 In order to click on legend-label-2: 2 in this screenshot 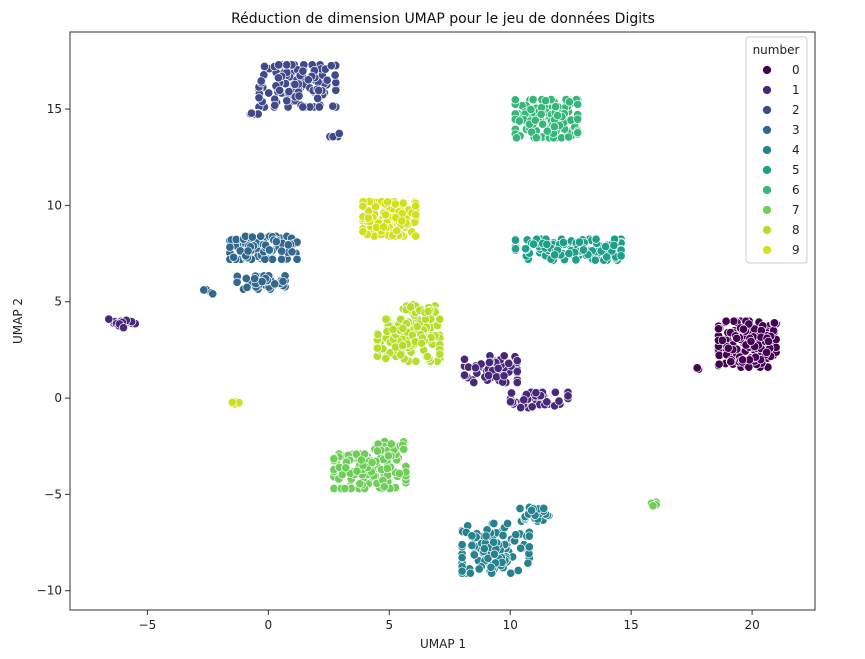, I will do `click(796, 110)`.